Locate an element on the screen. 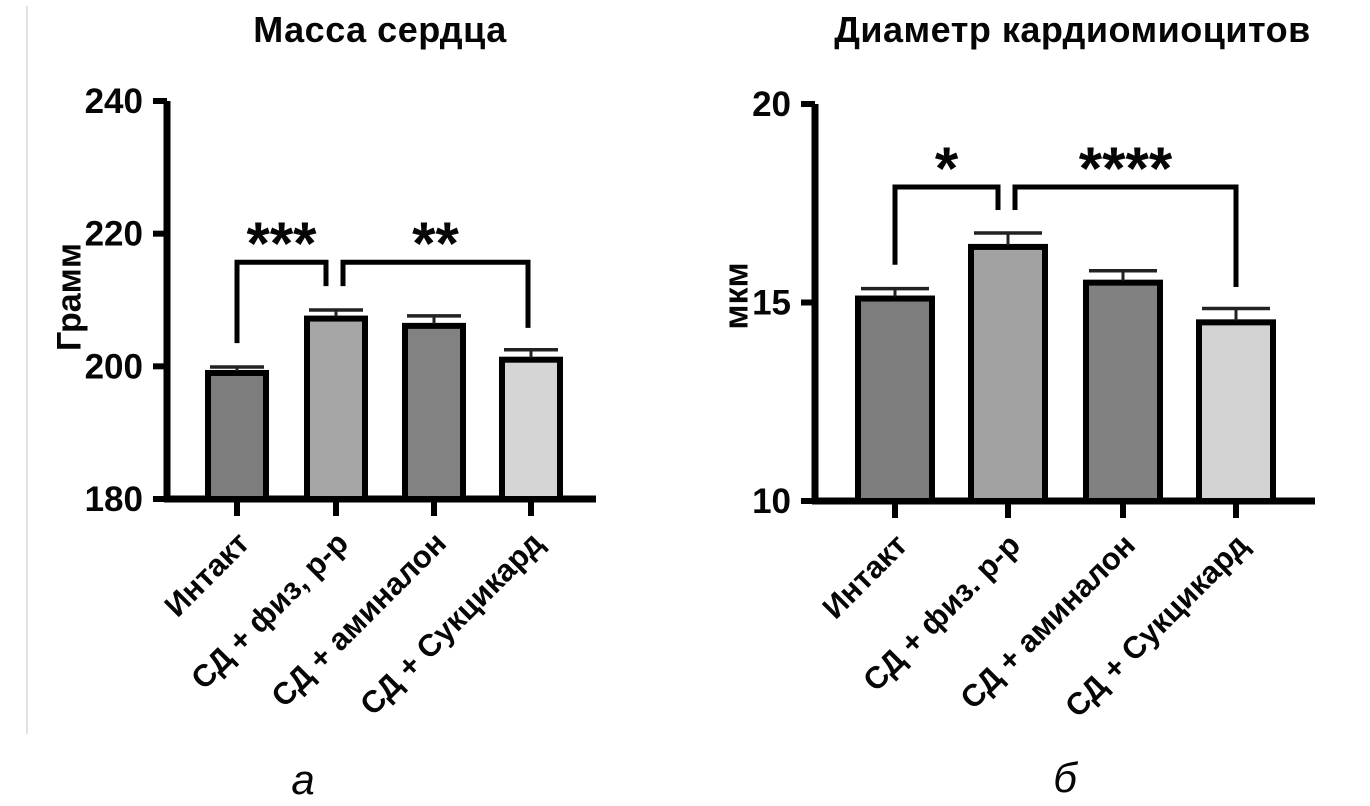  y-tick-label: 15 is located at coordinates (771, 303).